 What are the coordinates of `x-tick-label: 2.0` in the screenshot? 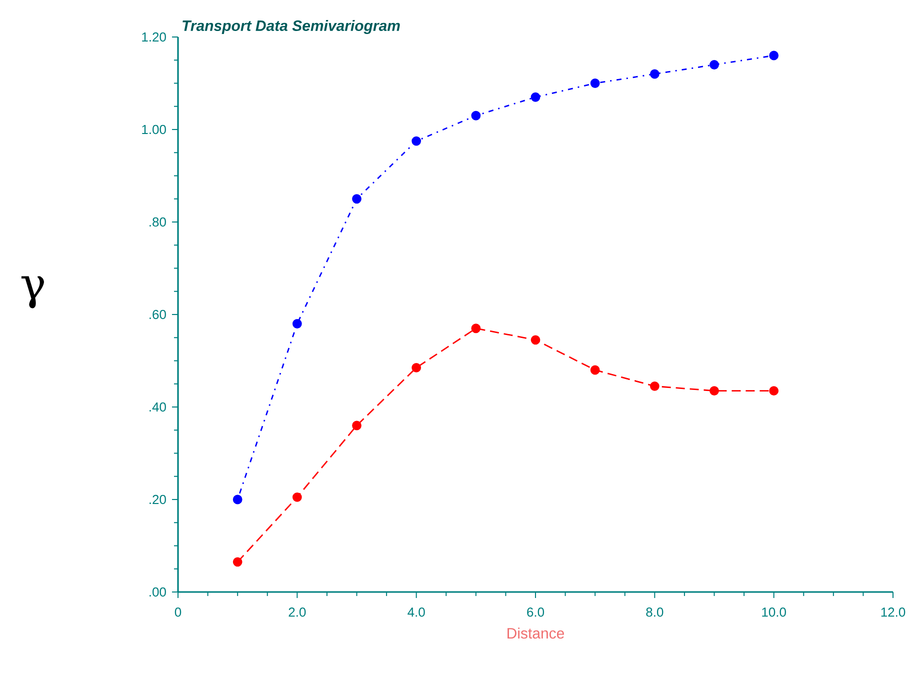 It's located at (297, 612).